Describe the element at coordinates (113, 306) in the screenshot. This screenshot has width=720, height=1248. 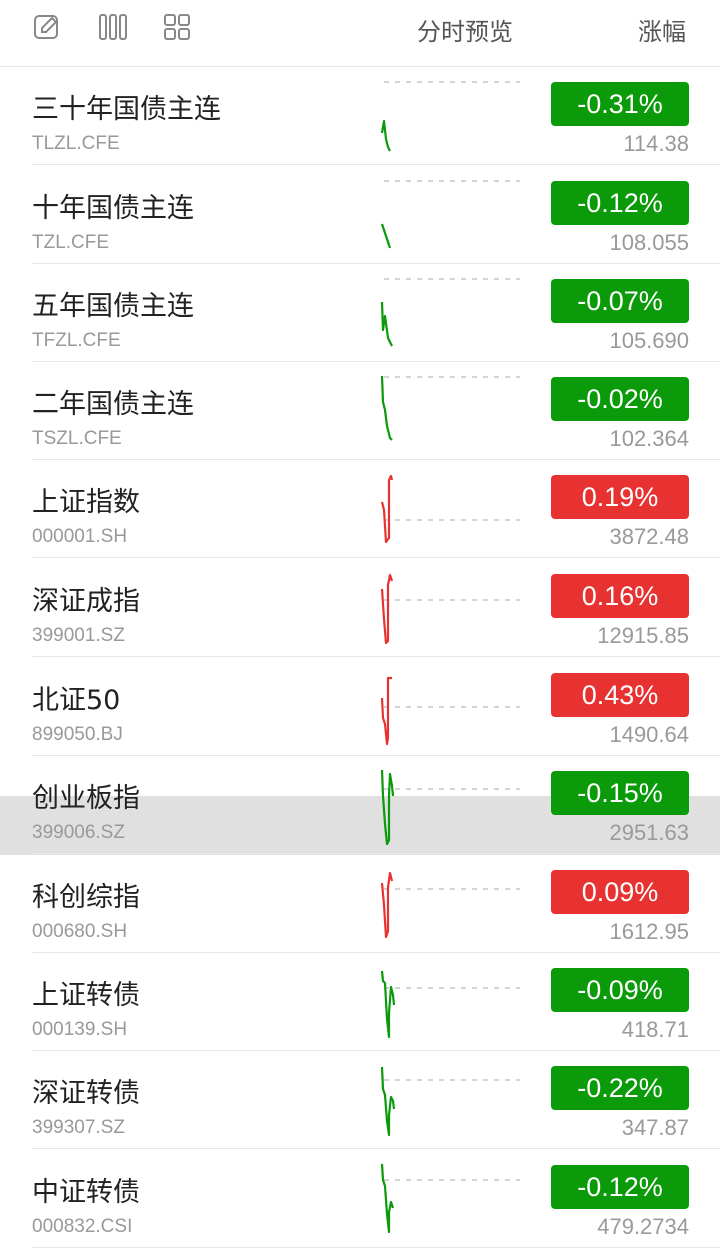
I see `instrument-name: 五年国债主连` at that location.